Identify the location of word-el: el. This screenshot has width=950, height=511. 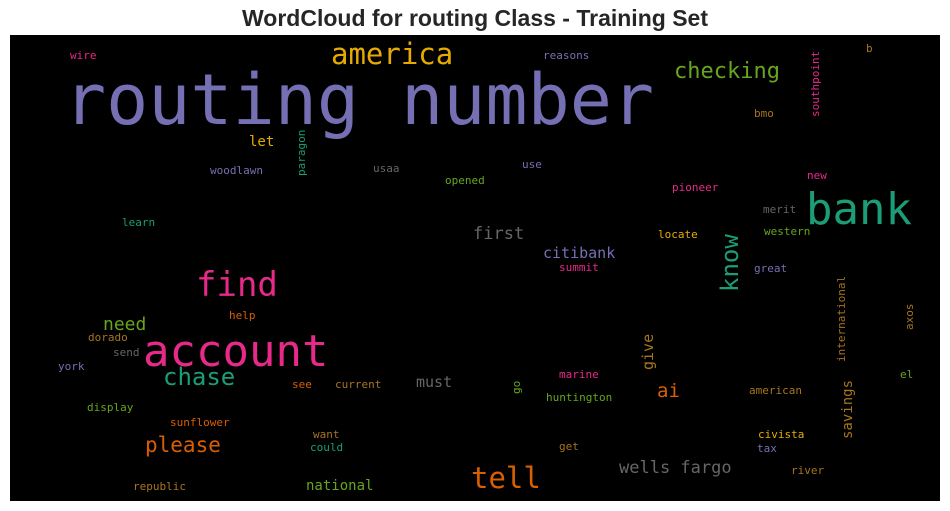
(906, 374).